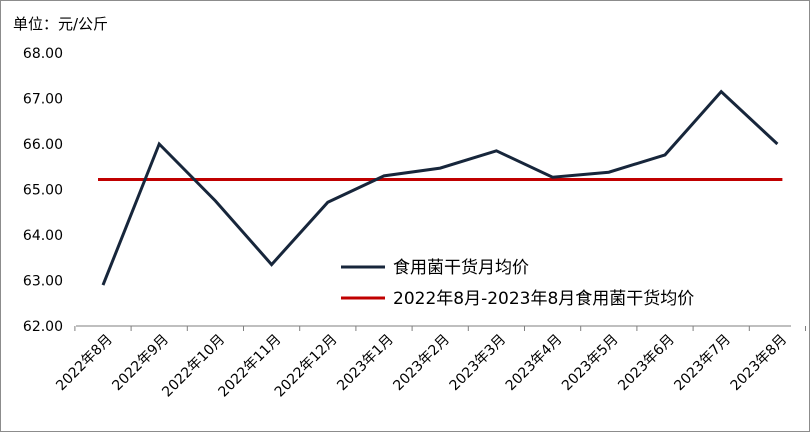 The image size is (810, 432). Describe the element at coordinates (84, 363) in the screenshot. I see `x-tick-label: 2022年8月` at that location.